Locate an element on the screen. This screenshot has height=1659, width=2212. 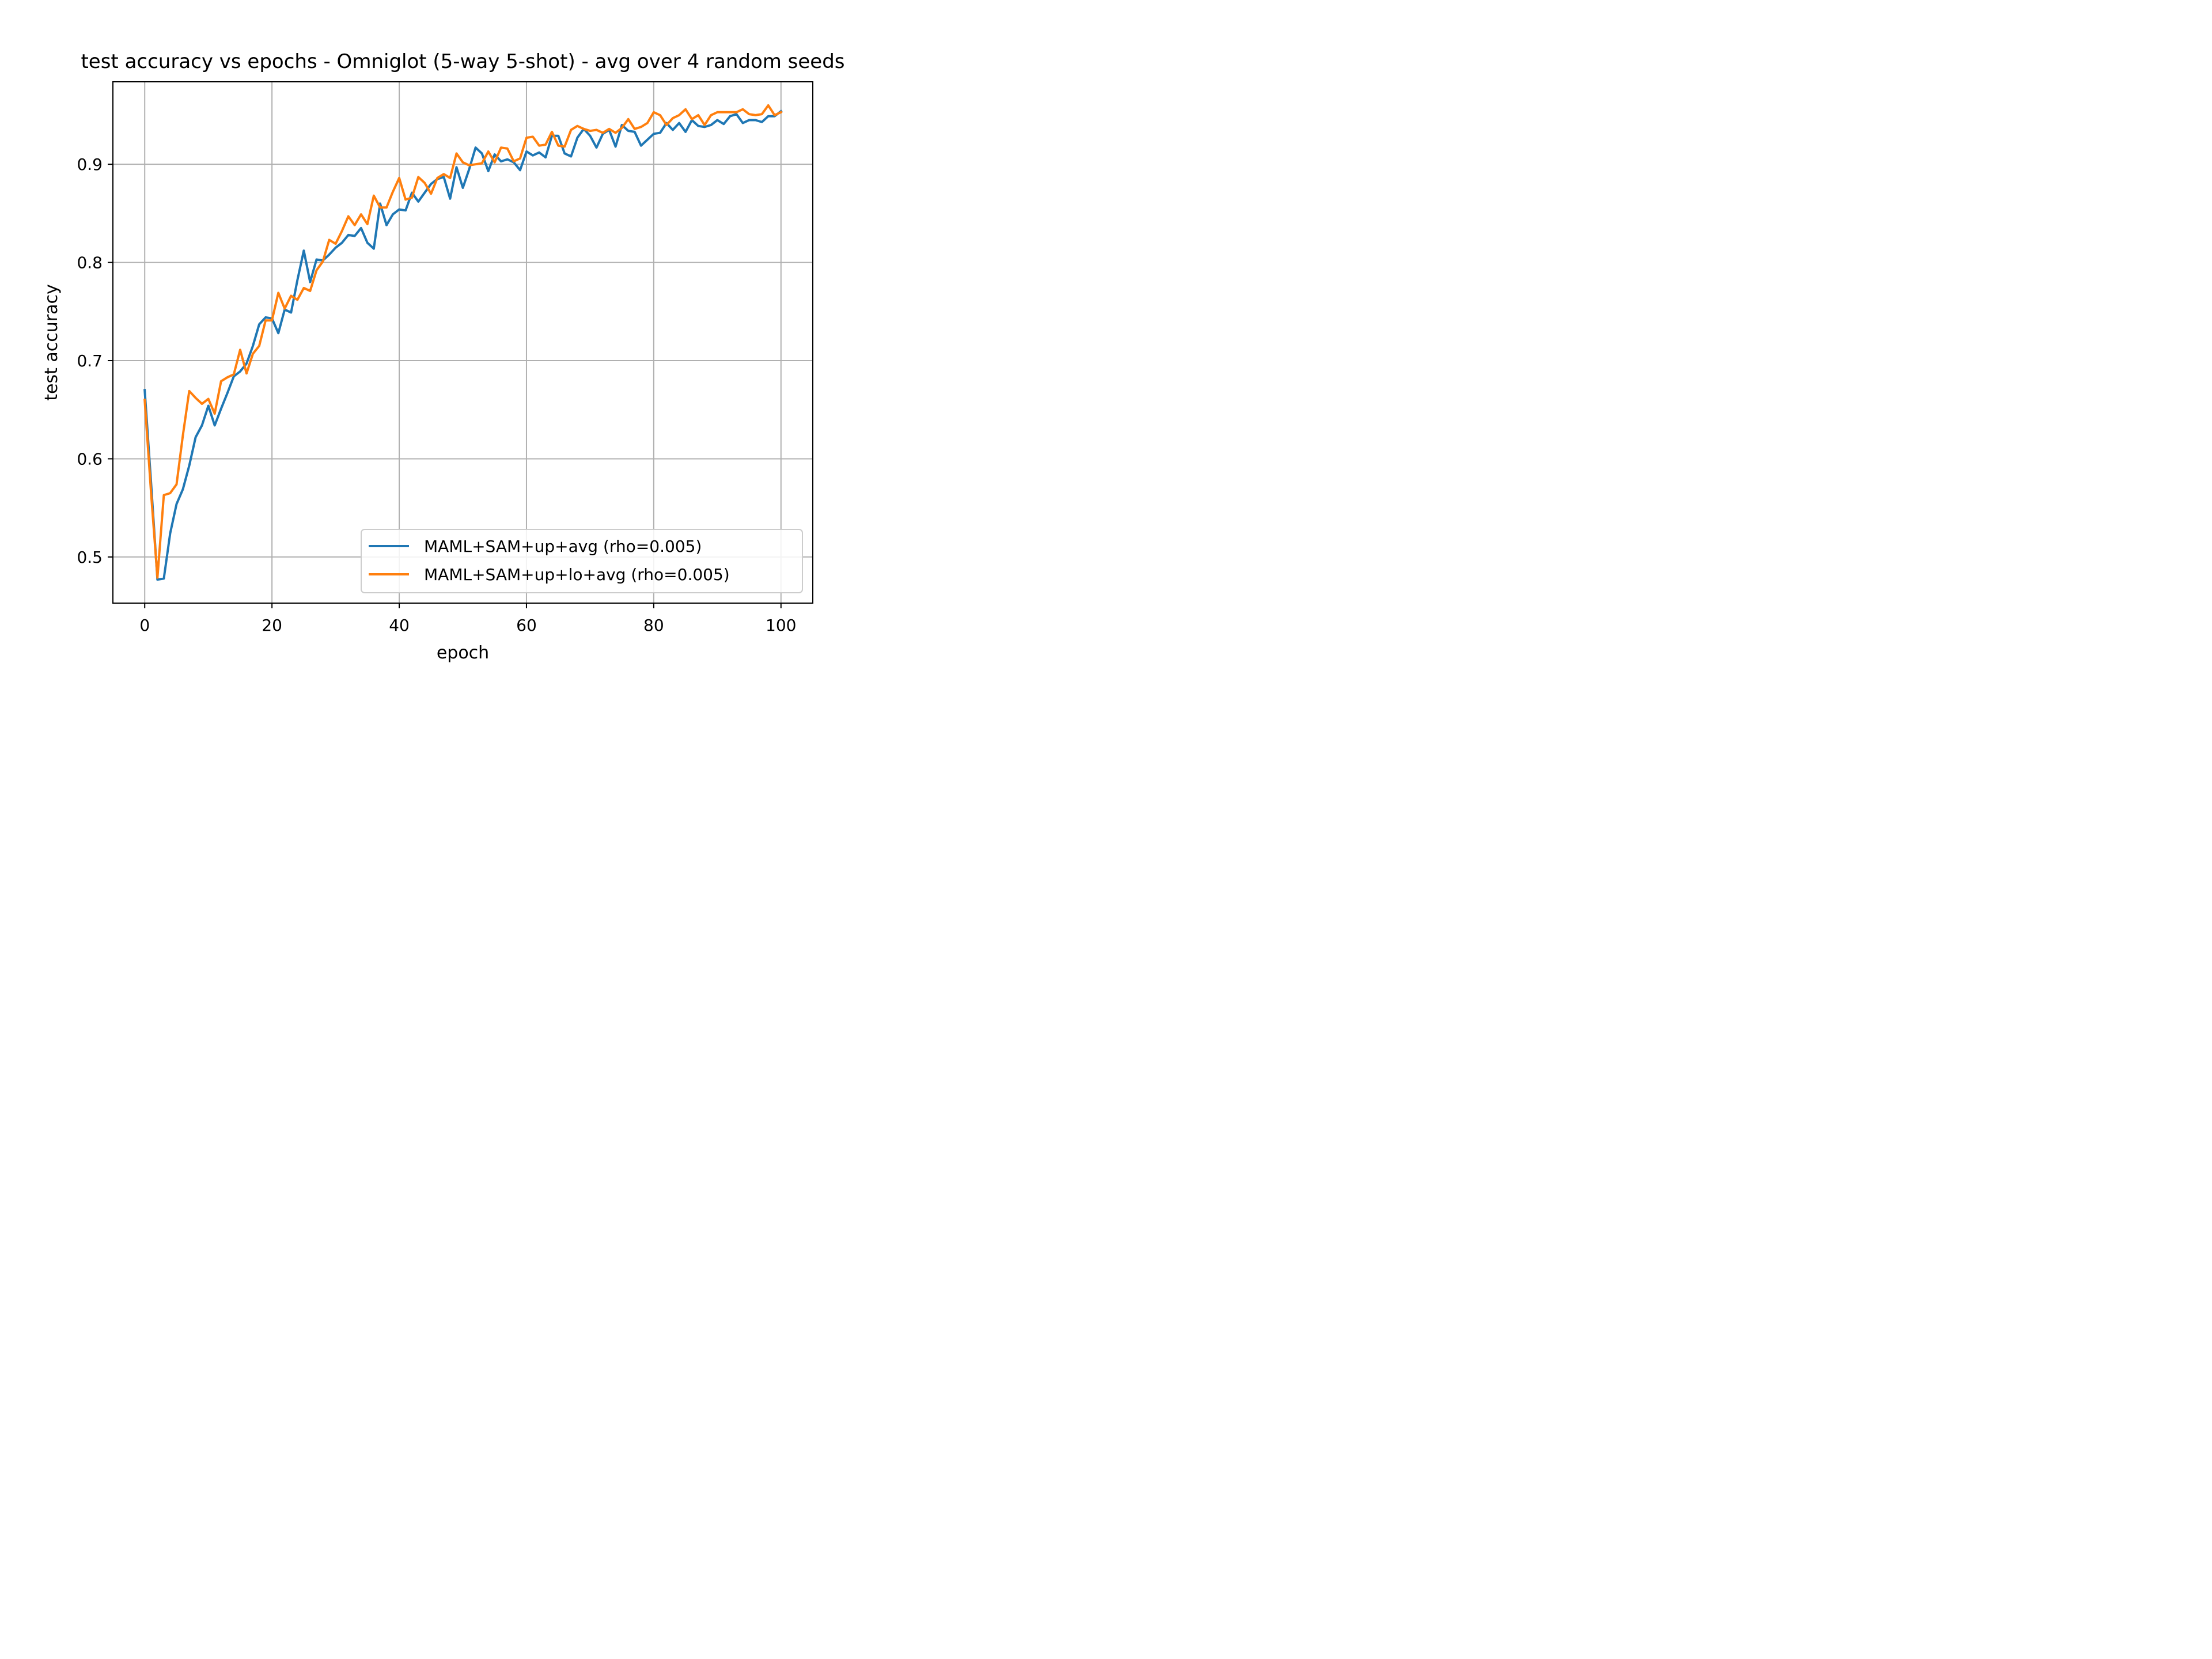
x-tick-label: 60 is located at coordinates (526, 625).